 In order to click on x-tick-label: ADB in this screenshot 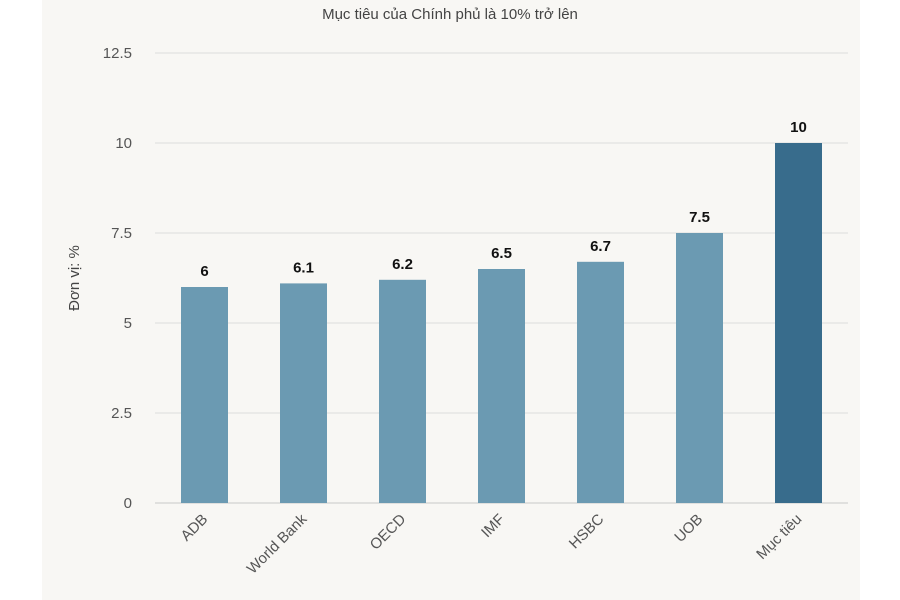, I will do `click(194, 528)`.